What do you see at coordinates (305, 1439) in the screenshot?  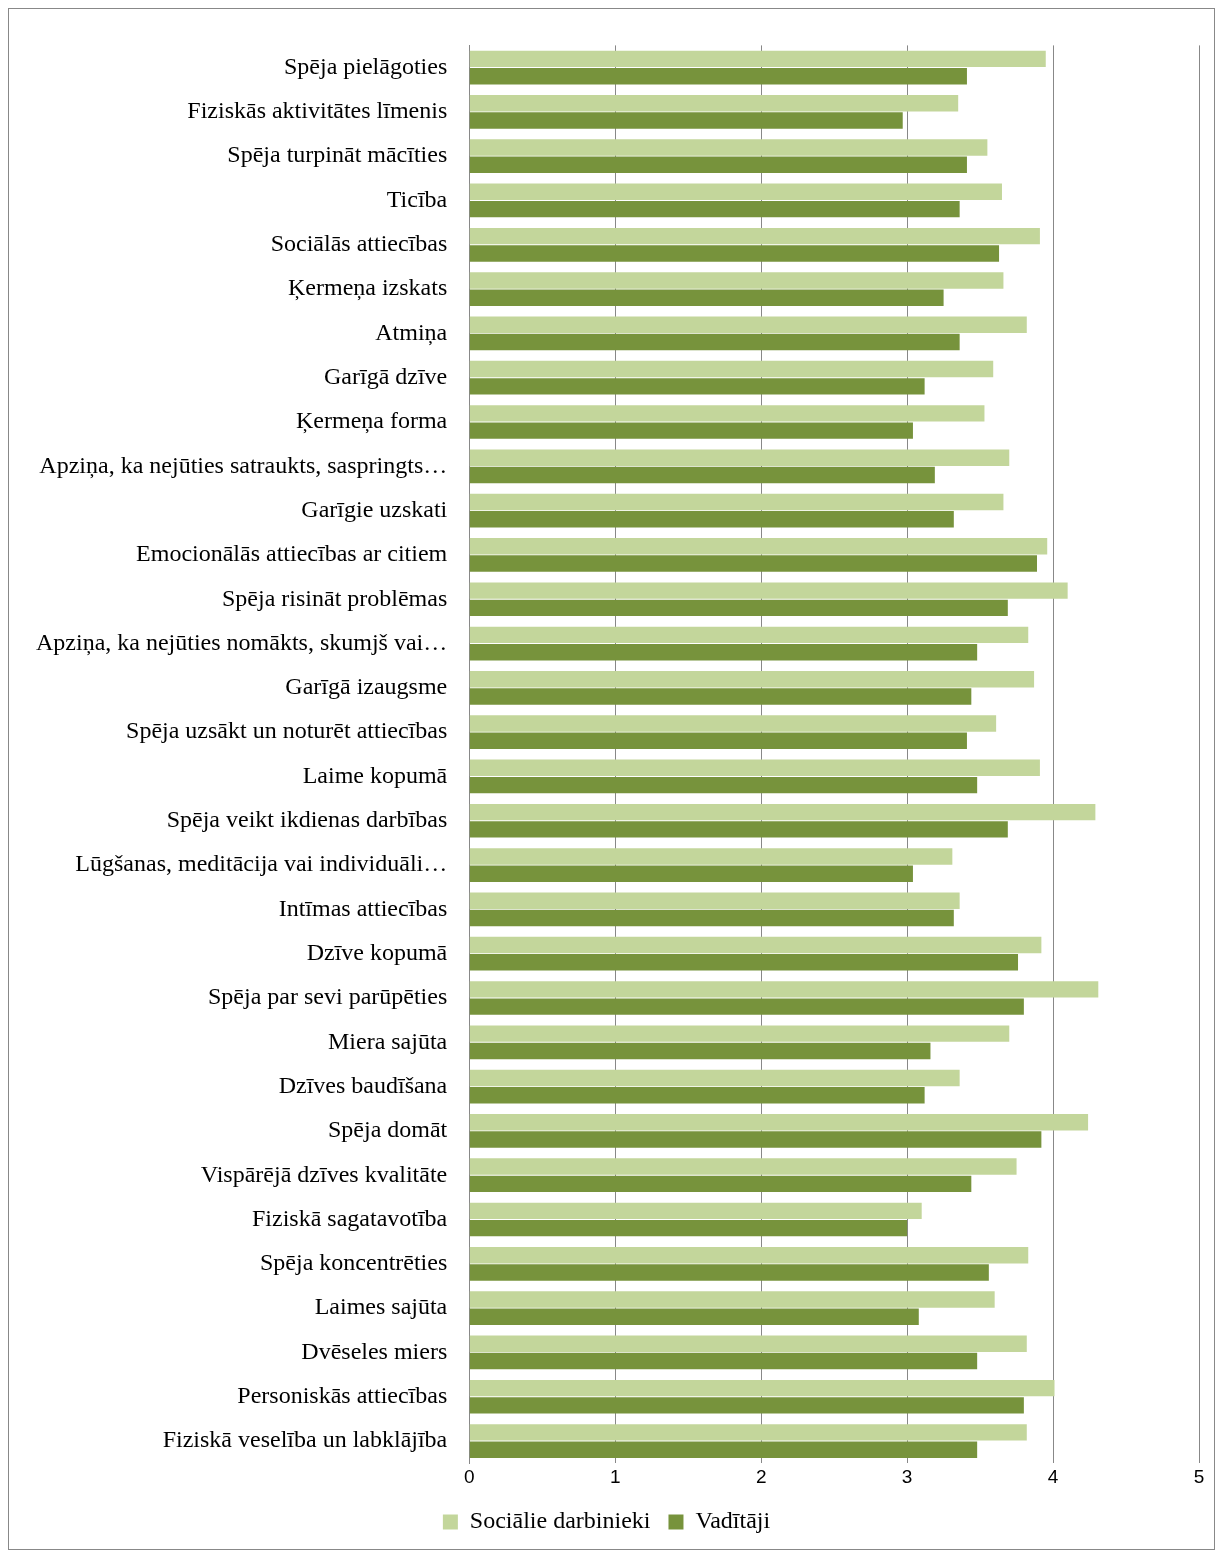 I see `y-tick-label: Fiziskā veselība un labklājība` at bounding box center [305, 1439].